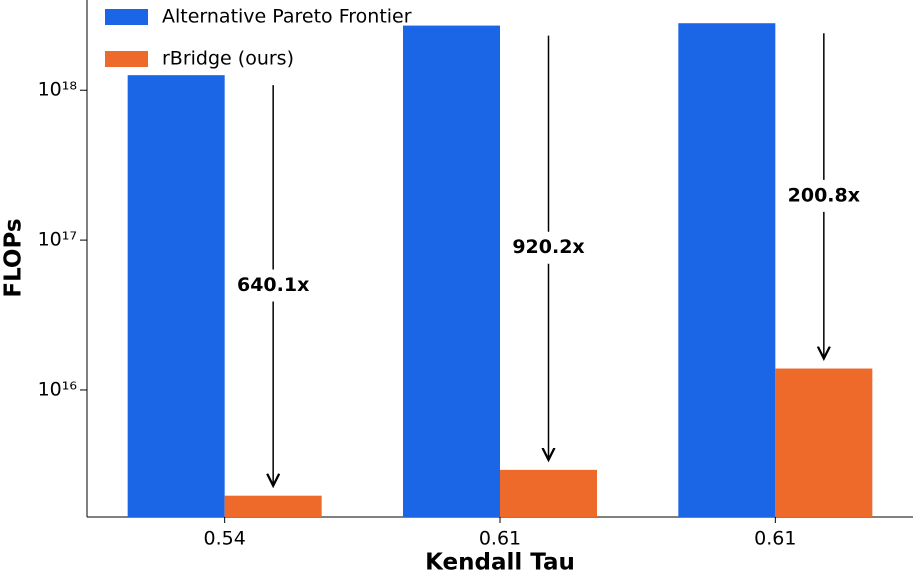  Describe the element at coordinates (14, 257) in the screenshot. I see `y-axis-label: FLOPs` at that location.